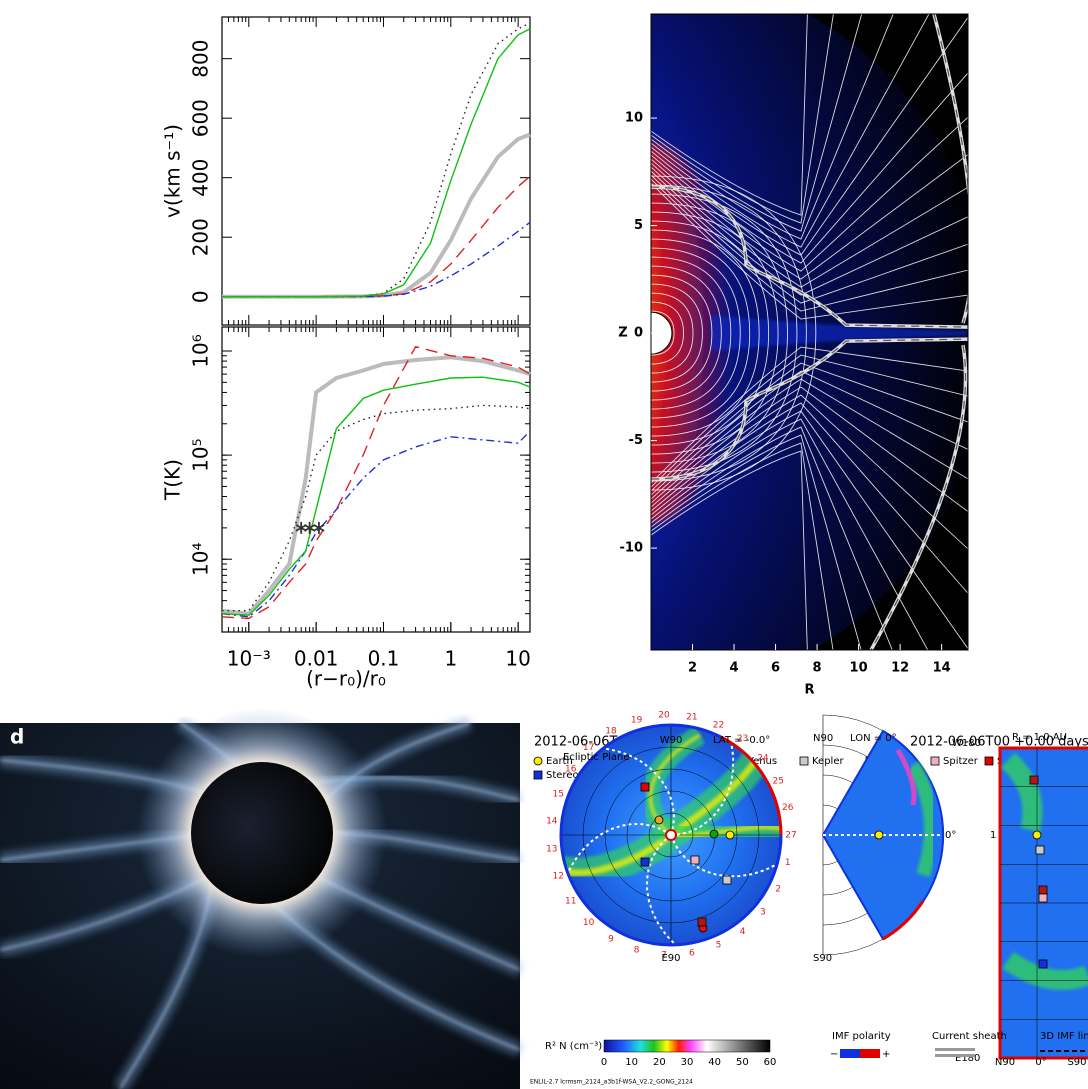  What do you see at coordinates (955, 1049) in the screenshot?
I see `sheath-key` at bounding box center [955, 1049].